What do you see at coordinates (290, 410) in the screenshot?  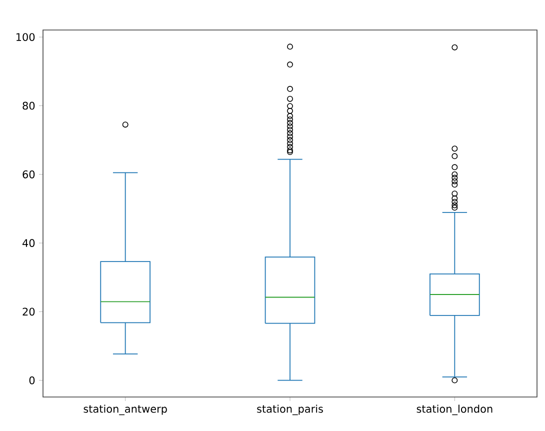 I see `x-tick-label: station_paris` at bounding box center [290, 410].